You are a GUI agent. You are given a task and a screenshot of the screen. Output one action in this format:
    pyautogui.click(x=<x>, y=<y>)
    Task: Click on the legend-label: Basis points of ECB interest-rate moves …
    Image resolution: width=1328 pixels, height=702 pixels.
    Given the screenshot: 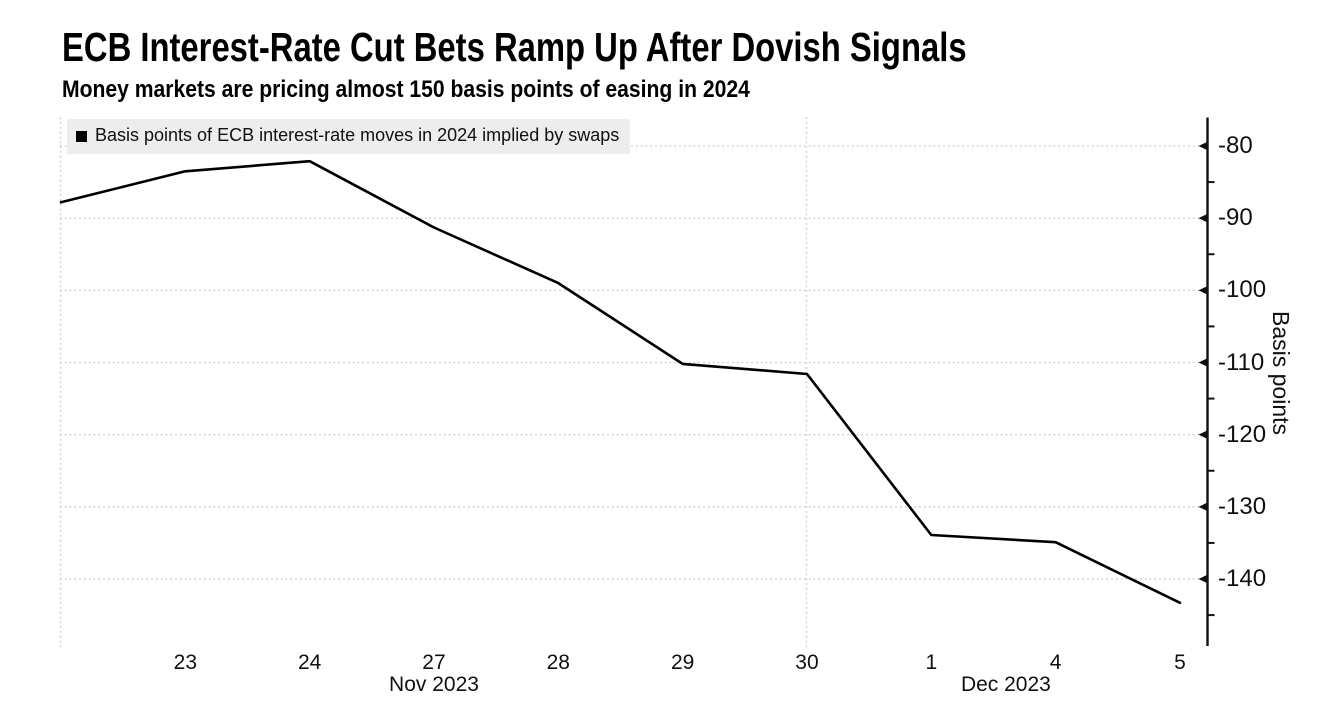 What is the action you would take?
    pyautogui.click(x=357, y=135)
    